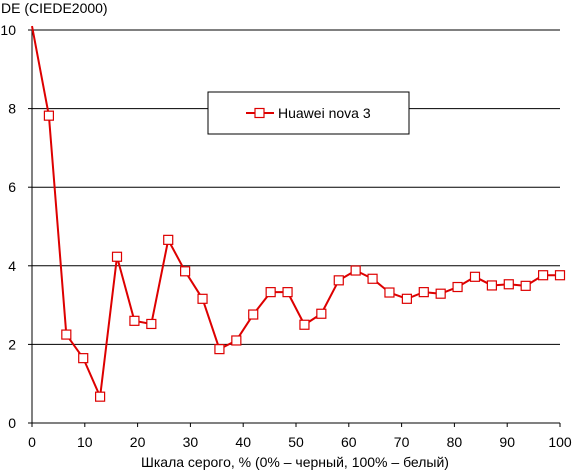  Describe the element at coordinates (138, 442) in the screenshot. I see `x-tick-label-20: 20` at that location.